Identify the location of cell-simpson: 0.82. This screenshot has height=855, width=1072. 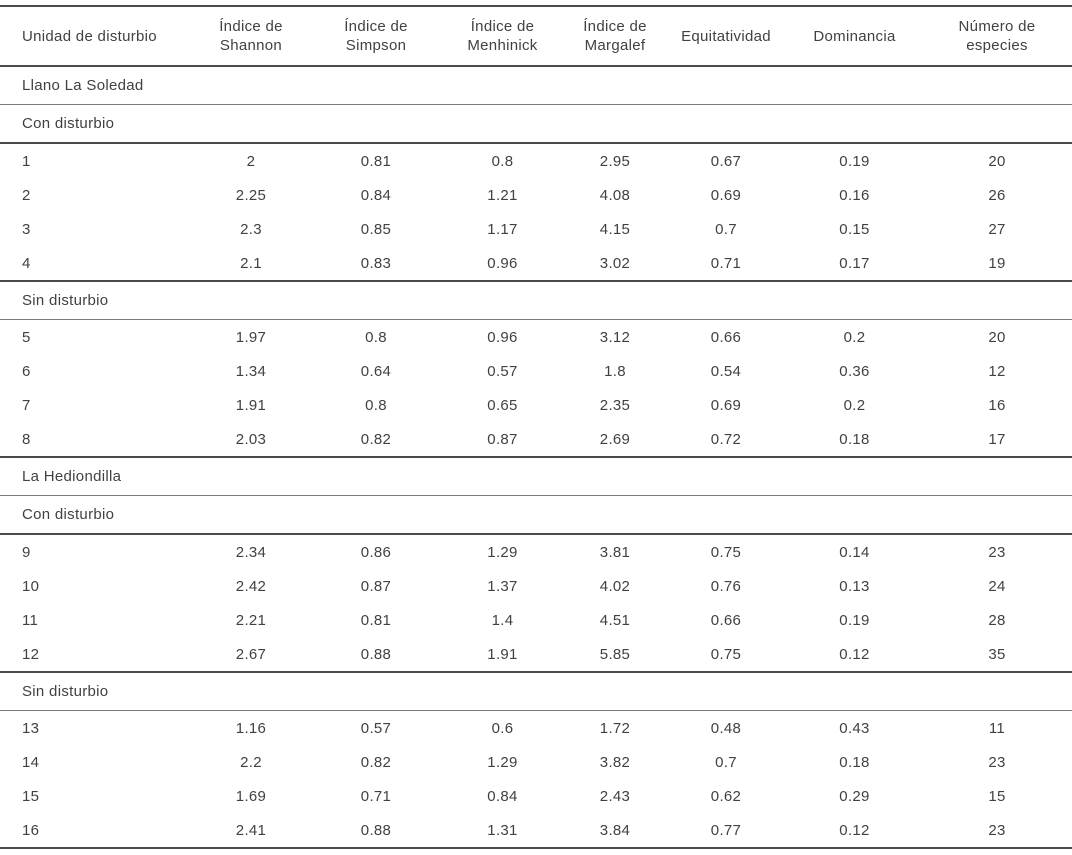
(376, 762).